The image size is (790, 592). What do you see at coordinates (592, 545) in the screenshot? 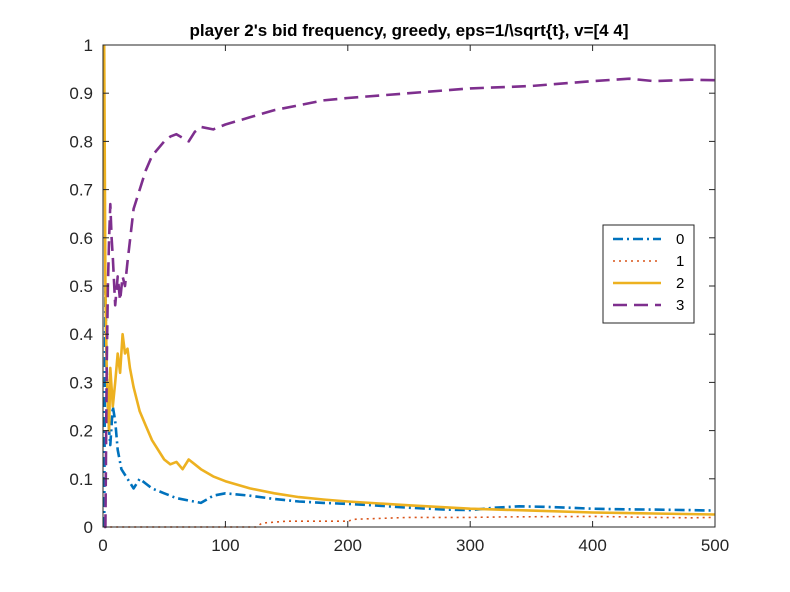
I see `x-tick-label: 400` at bounding box center [592, 545].